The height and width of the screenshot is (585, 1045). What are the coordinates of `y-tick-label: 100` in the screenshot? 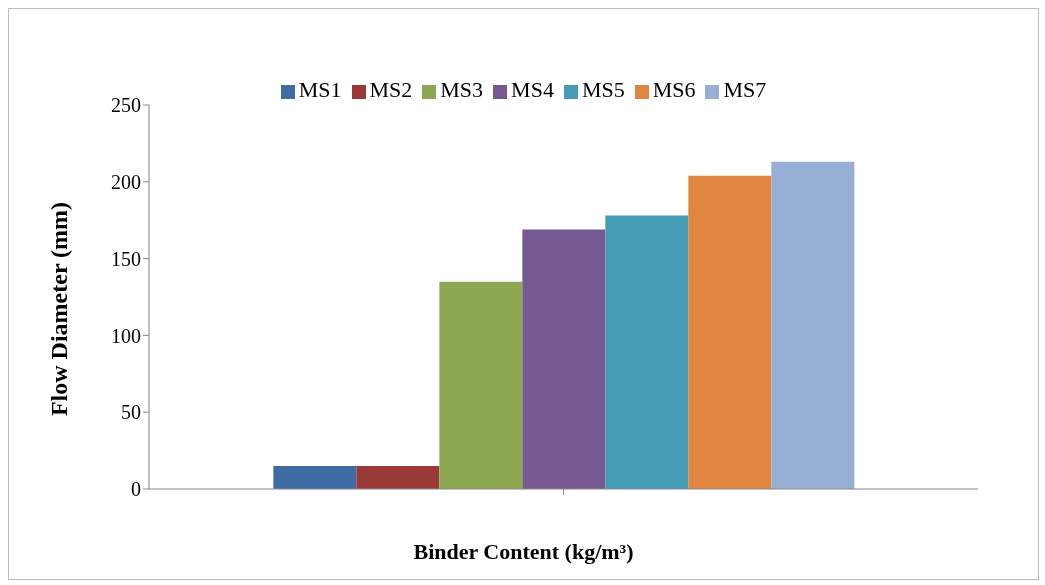 It's located at (126, 335).